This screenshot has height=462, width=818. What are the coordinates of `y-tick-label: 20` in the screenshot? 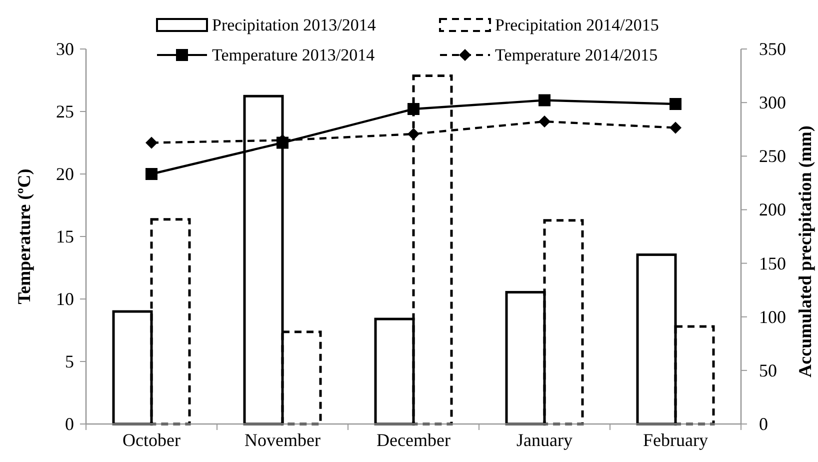 It's located at (65, 174).